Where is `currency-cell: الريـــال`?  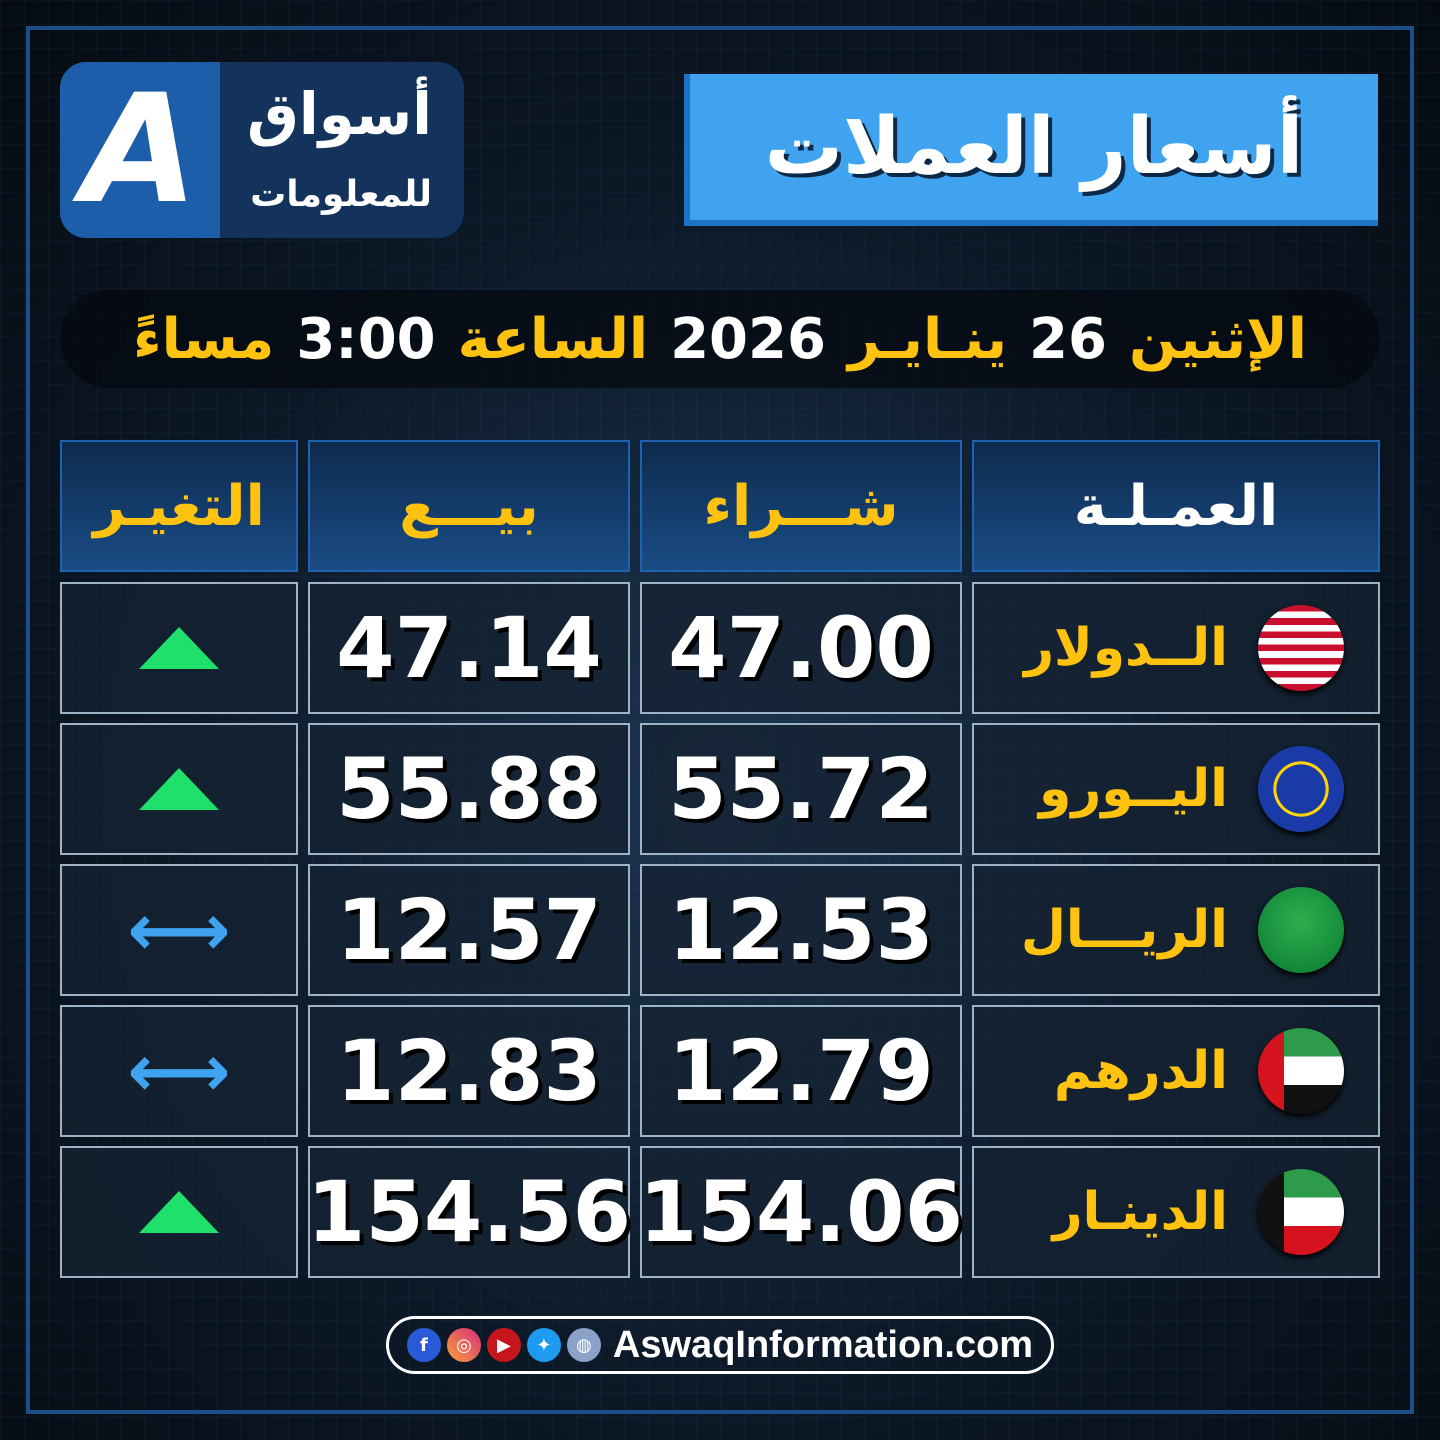
currency-cell: الريـــال is located at coordinates (1176, 930).